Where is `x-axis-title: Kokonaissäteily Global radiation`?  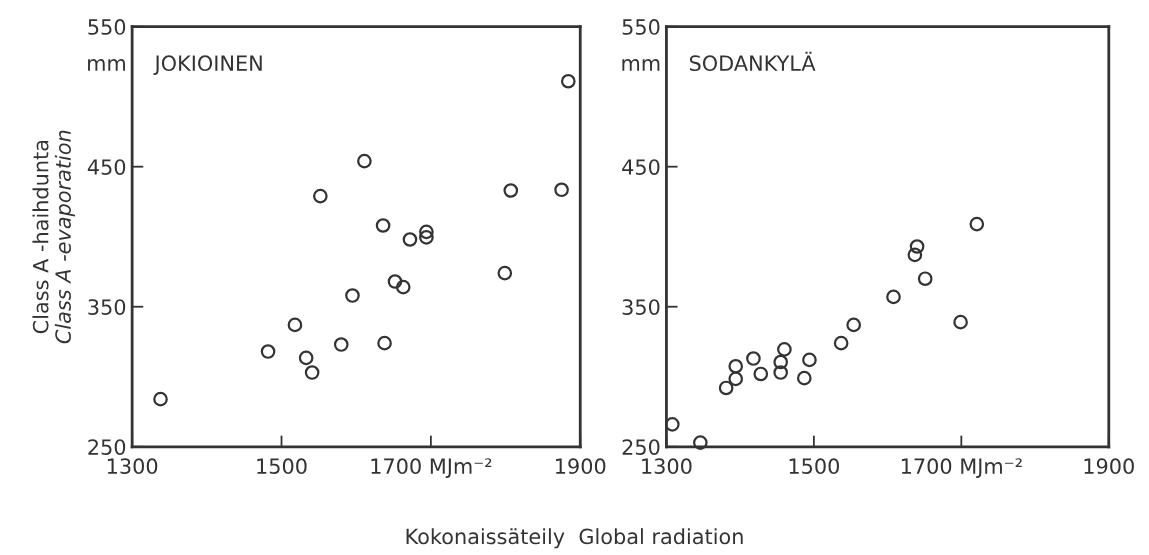 x-axis-title: Kokonaissäteily Global radiation is located at coordinates (574, 538).